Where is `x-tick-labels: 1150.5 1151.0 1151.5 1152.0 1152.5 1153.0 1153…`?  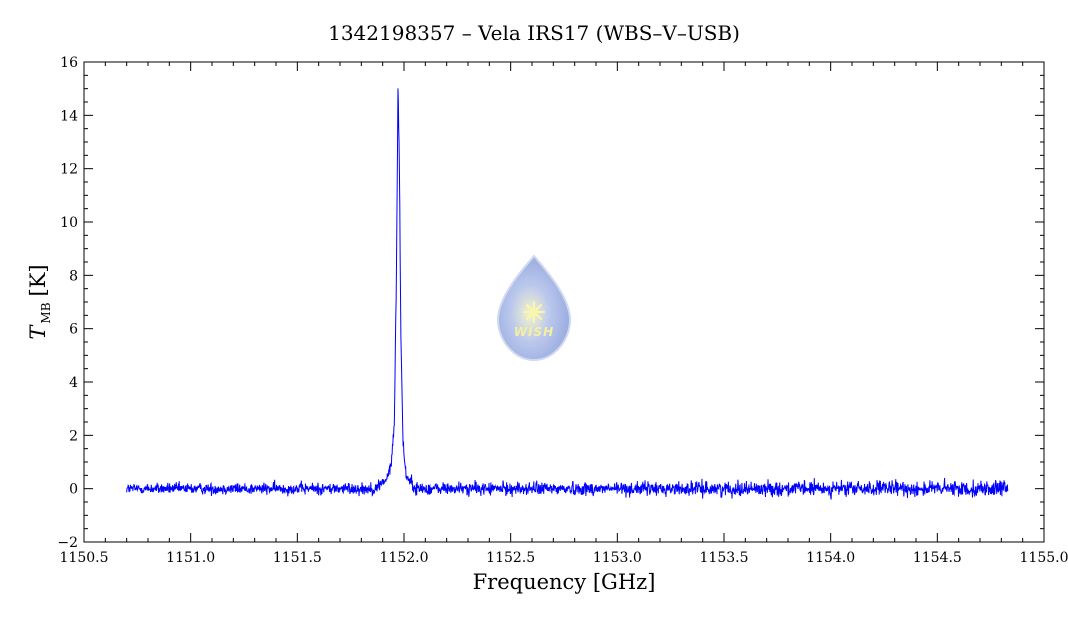
x-tick-labels: 1150.5 1151.0 1151.5 1152.0 1152.5 1153.0 1153… is located at coordinates (564, 558).